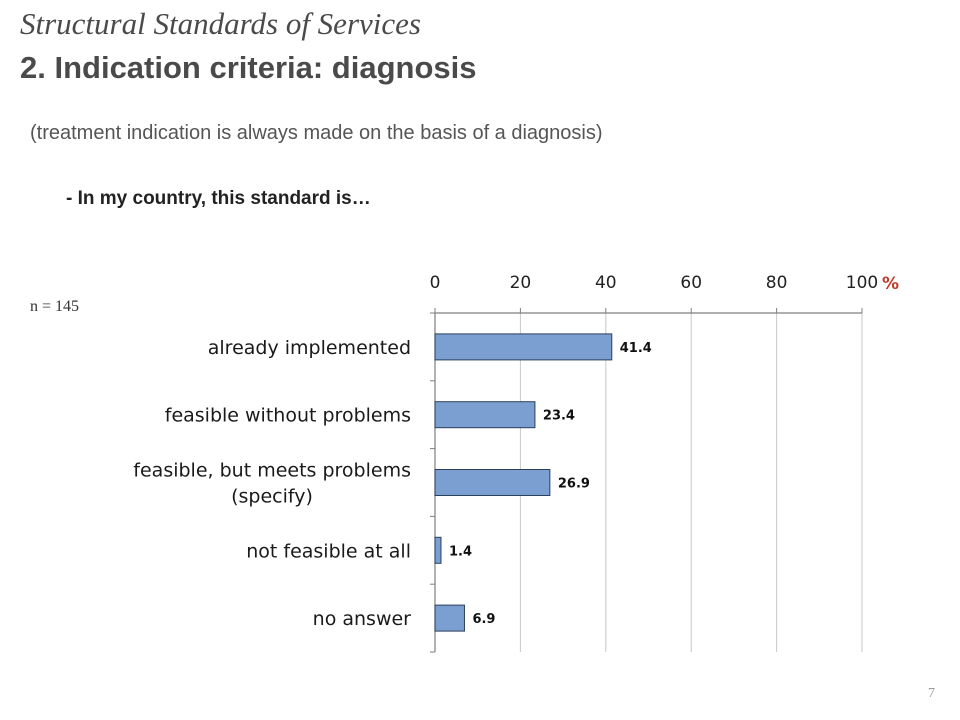 This screenshot has width=960, height=720. Describe the element at coordinates (272, 497) in the screenshot. I see `category-label: (specify)` at that location.